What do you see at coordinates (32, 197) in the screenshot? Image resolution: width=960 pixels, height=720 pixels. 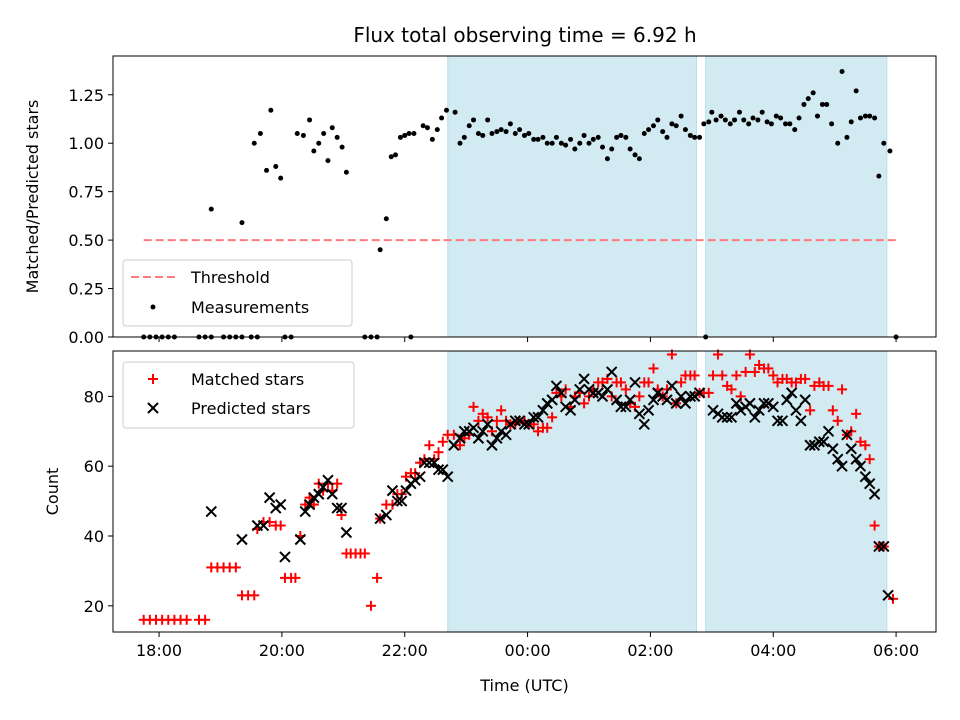 I see `ratio-y-axis-label: Matched/Predicted stars` at bounding box center [32, 197].